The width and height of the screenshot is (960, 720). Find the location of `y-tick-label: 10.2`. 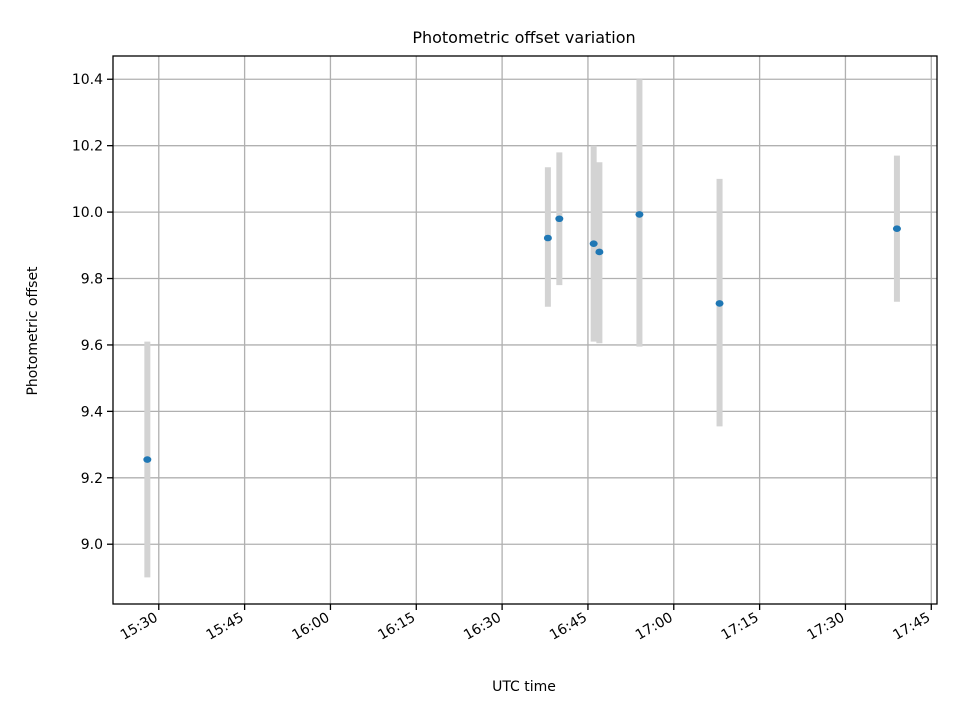

y-tick-label: 10.2 is located at coordinates (87, 147).